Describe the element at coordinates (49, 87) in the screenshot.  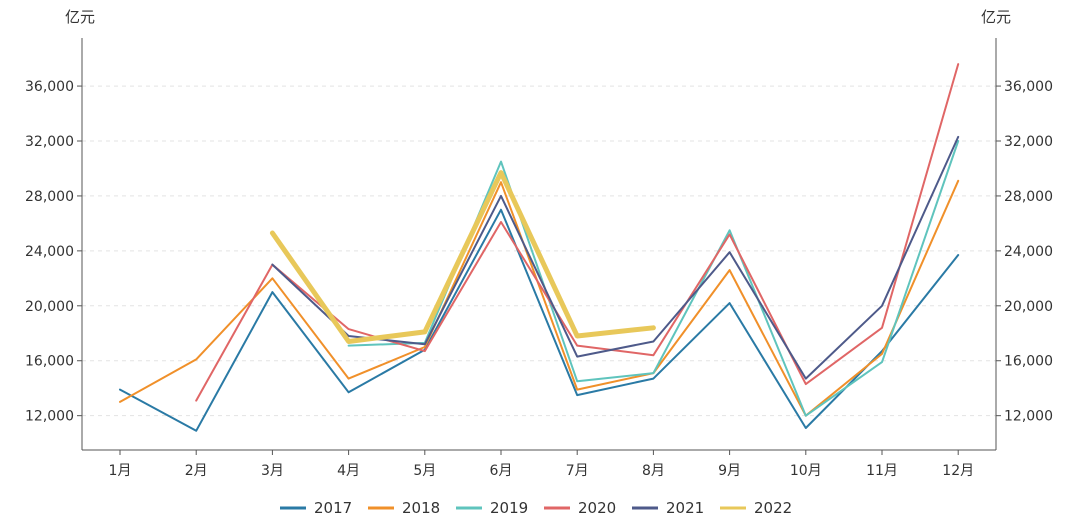
I see `y-tick-label-left: 36,000` at that location.